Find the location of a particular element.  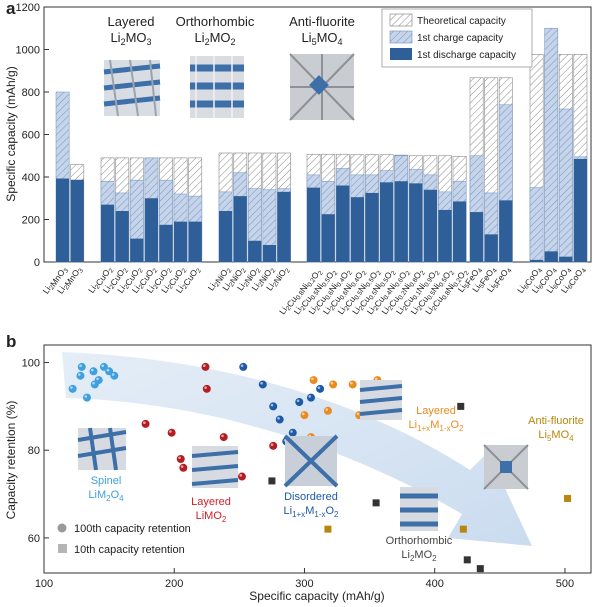

group-title-layered: Layered Li2MO3 is located at coordinates (131, 30).